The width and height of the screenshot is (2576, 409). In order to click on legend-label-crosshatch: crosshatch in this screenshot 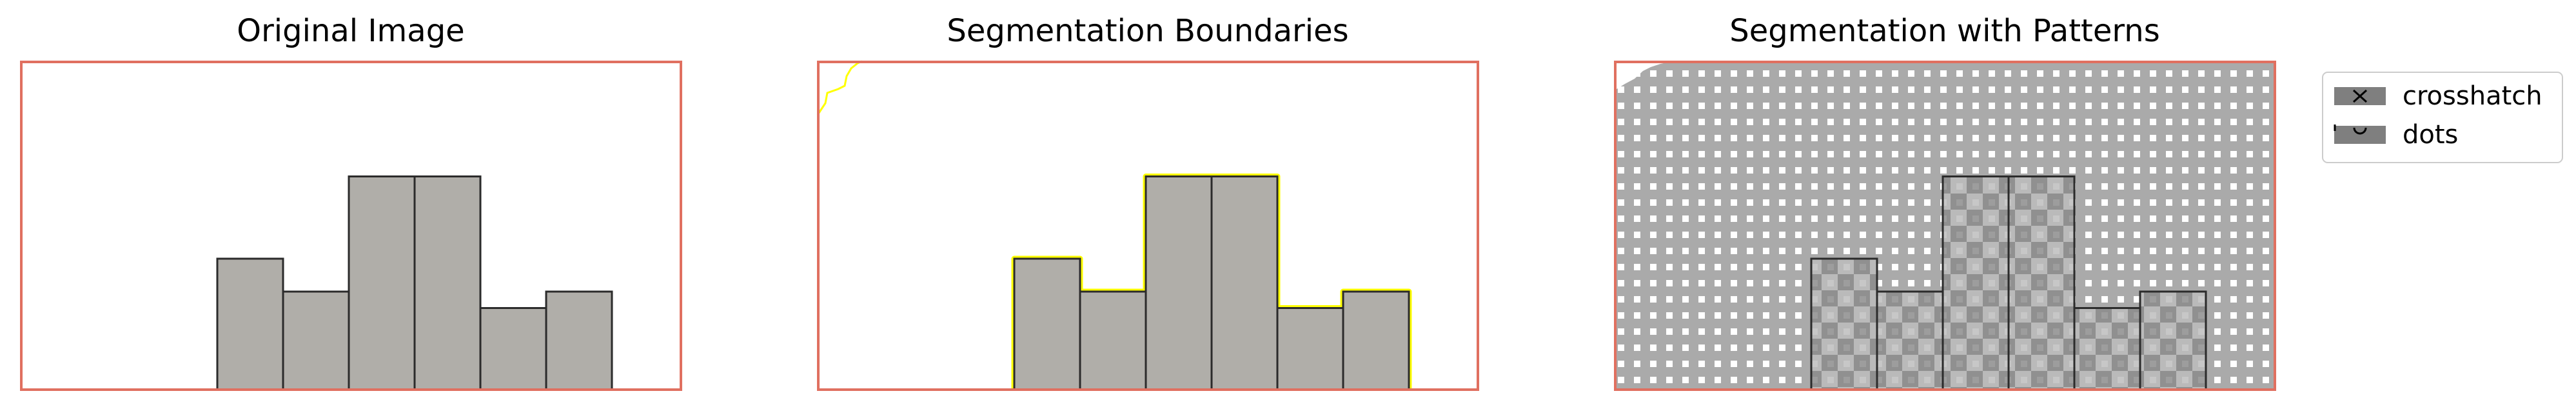, I will do `click(2472, 96)`.